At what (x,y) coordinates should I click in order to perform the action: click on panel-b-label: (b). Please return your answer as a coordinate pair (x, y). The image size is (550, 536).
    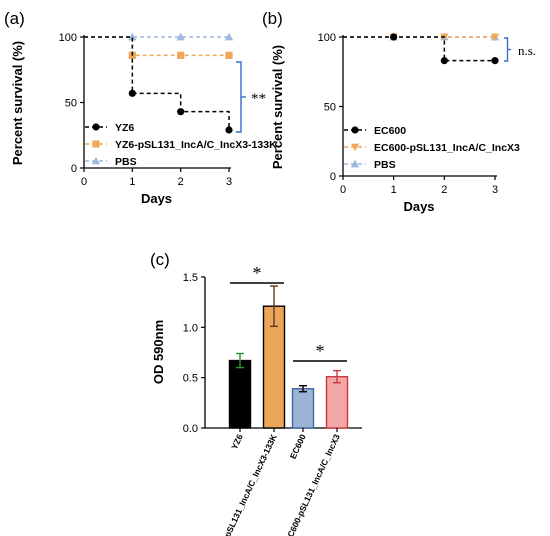
    Looking at the image, I should click on (272, 18).